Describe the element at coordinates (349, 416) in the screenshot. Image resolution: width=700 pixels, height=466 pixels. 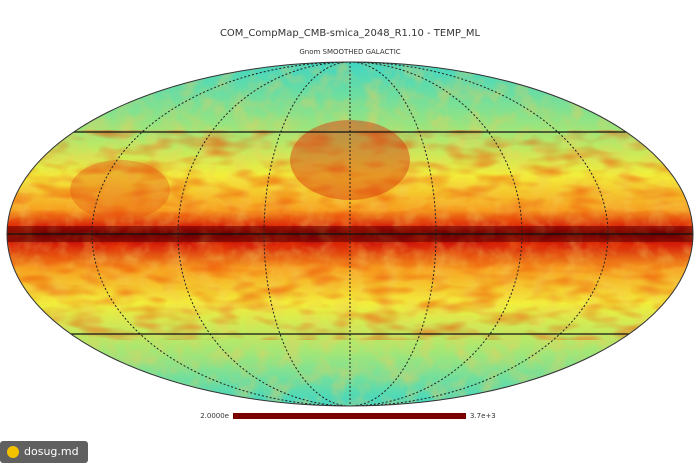
I see `colorbar` at that location.